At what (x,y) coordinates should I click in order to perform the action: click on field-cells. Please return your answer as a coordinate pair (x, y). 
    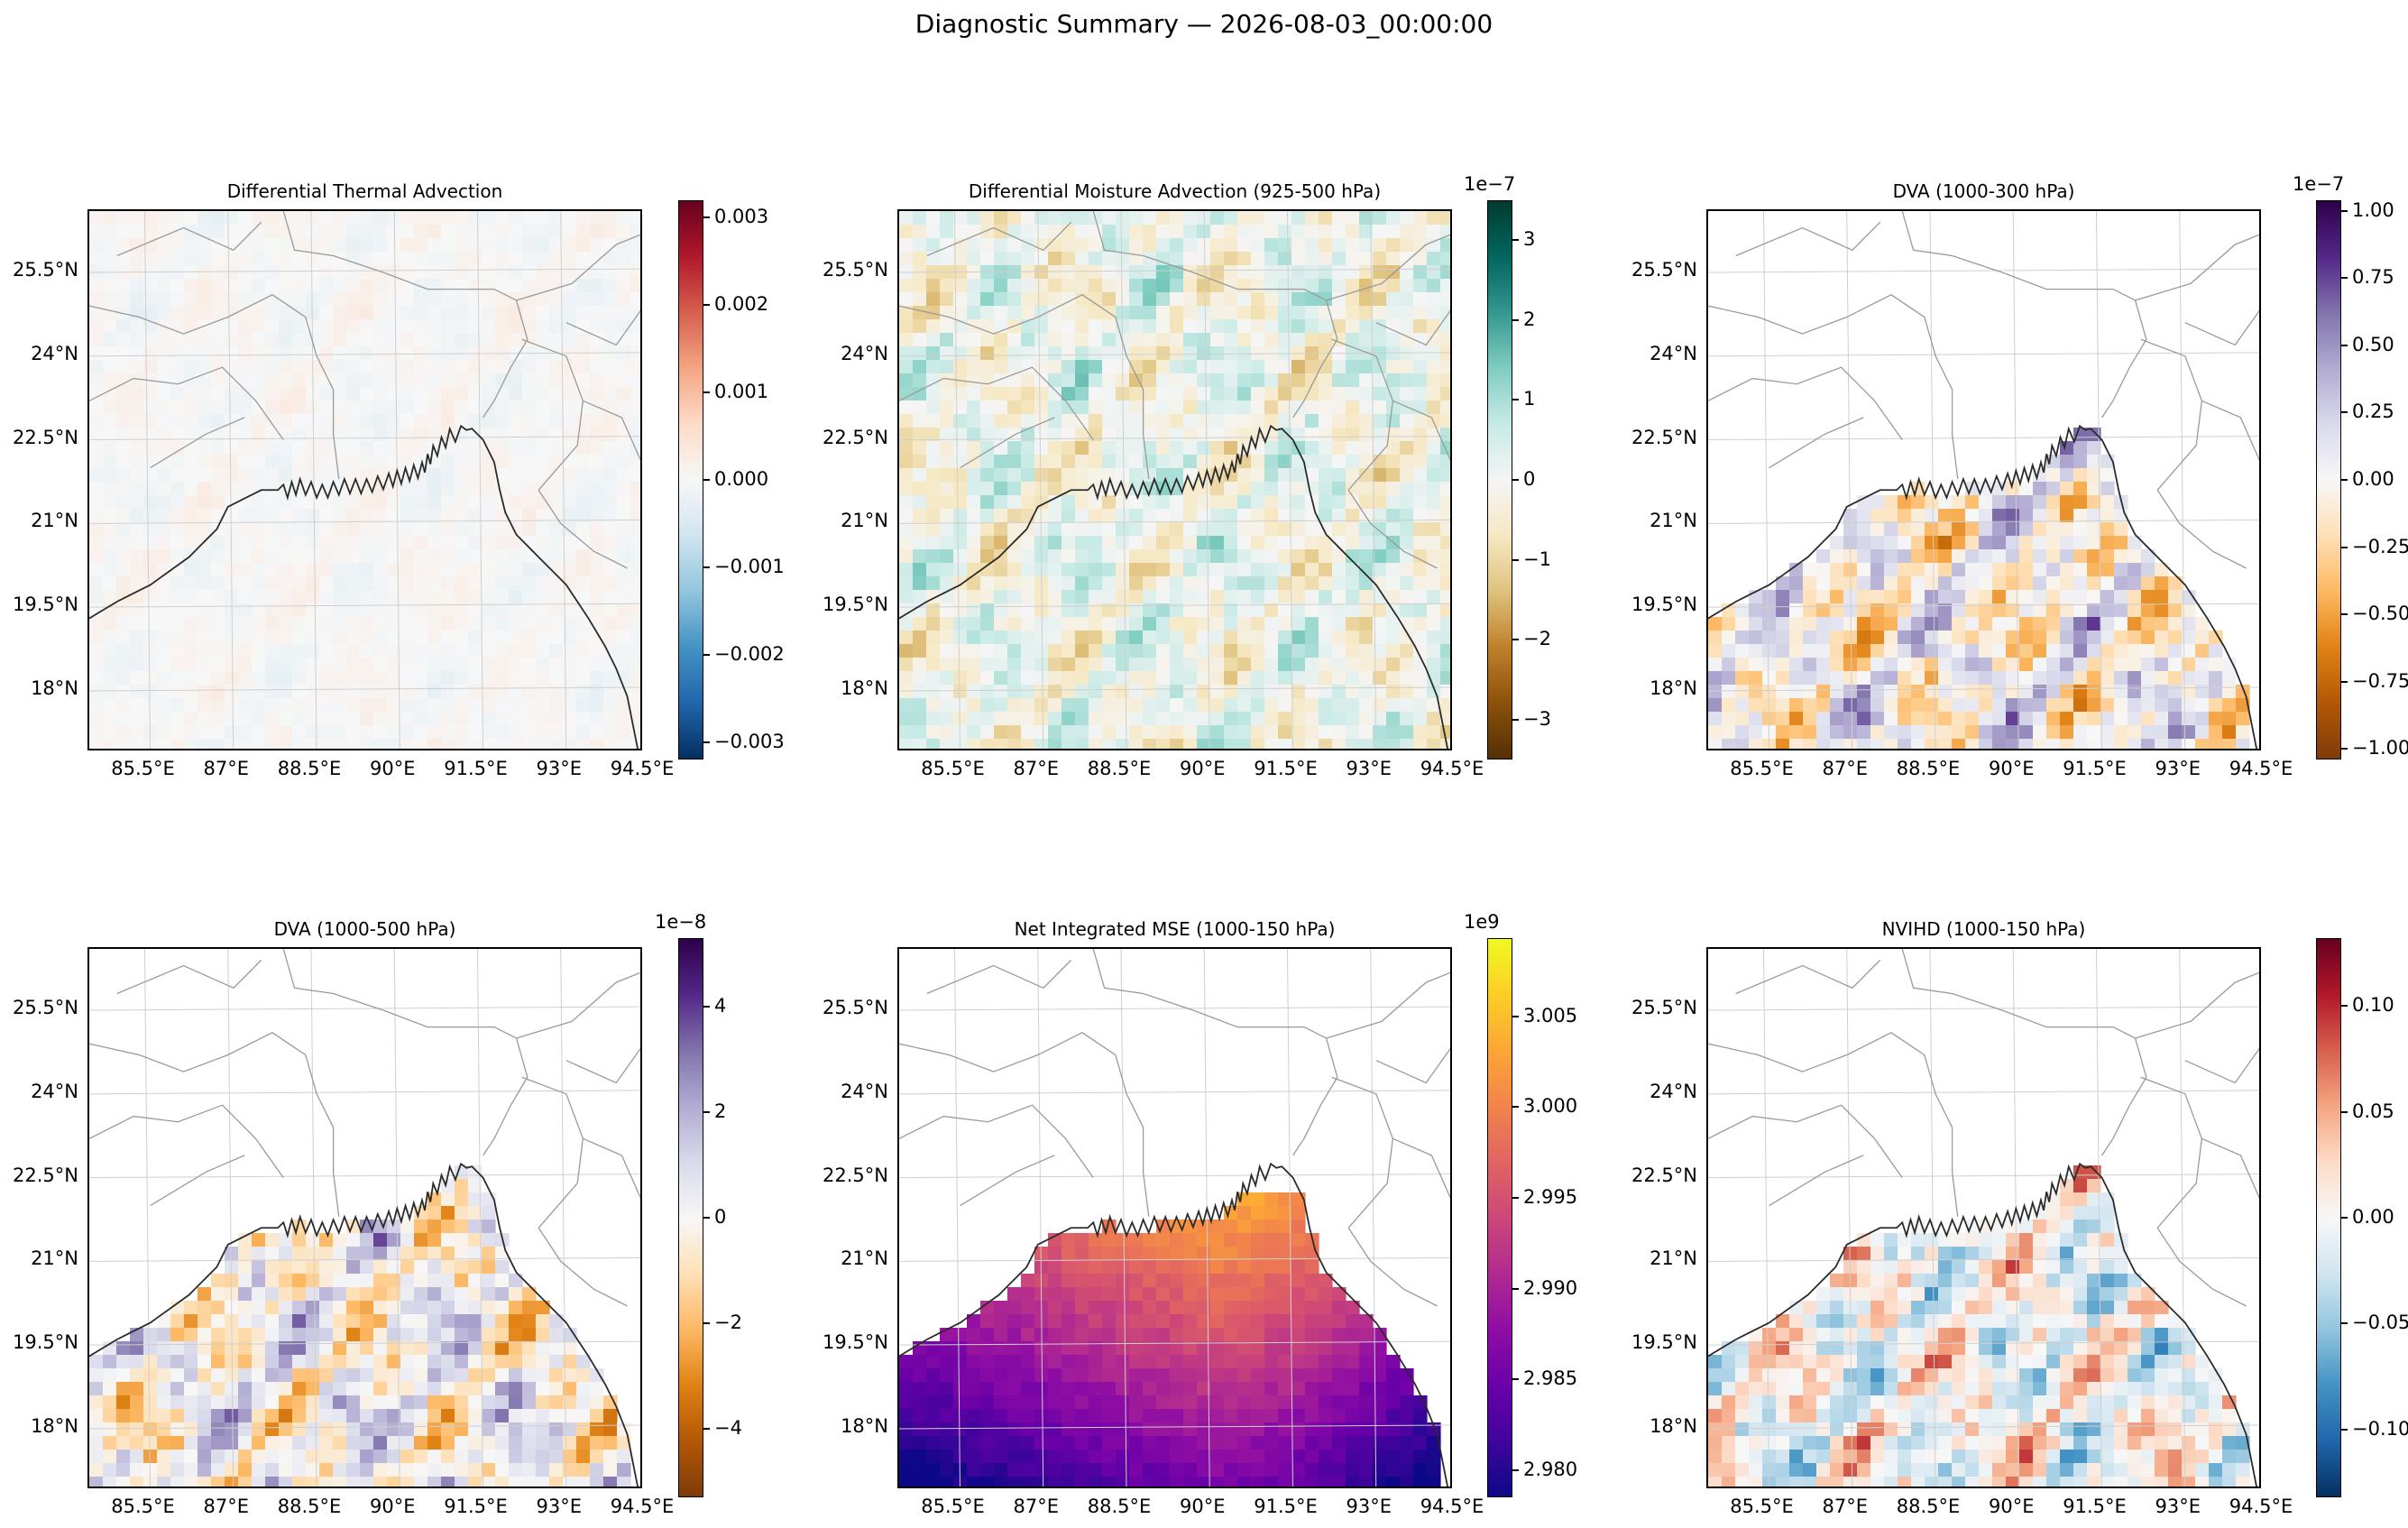
    Looking at the image, I should click on (360, 1326).